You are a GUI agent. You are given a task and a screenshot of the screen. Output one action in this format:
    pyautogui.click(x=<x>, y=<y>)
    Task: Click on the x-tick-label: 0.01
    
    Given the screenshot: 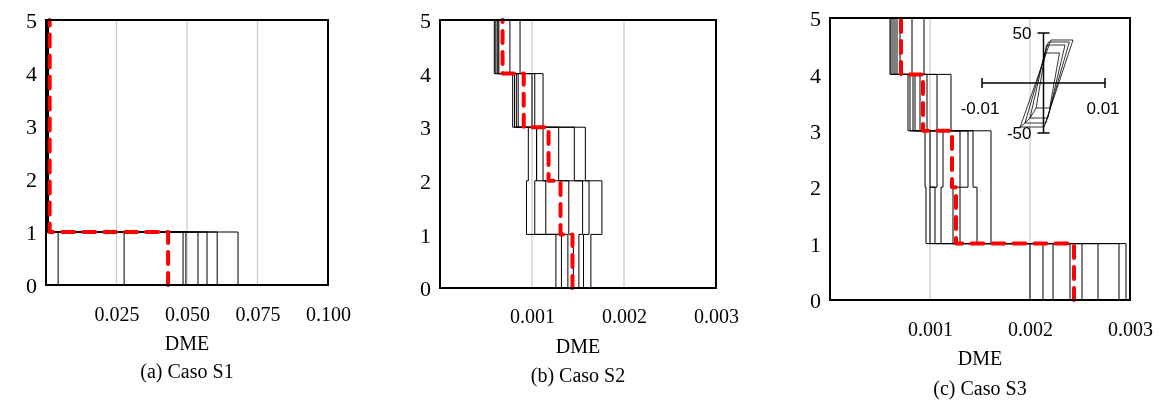 What is the action you would take?
    pyautogui.click(x=1103, y=108)
    